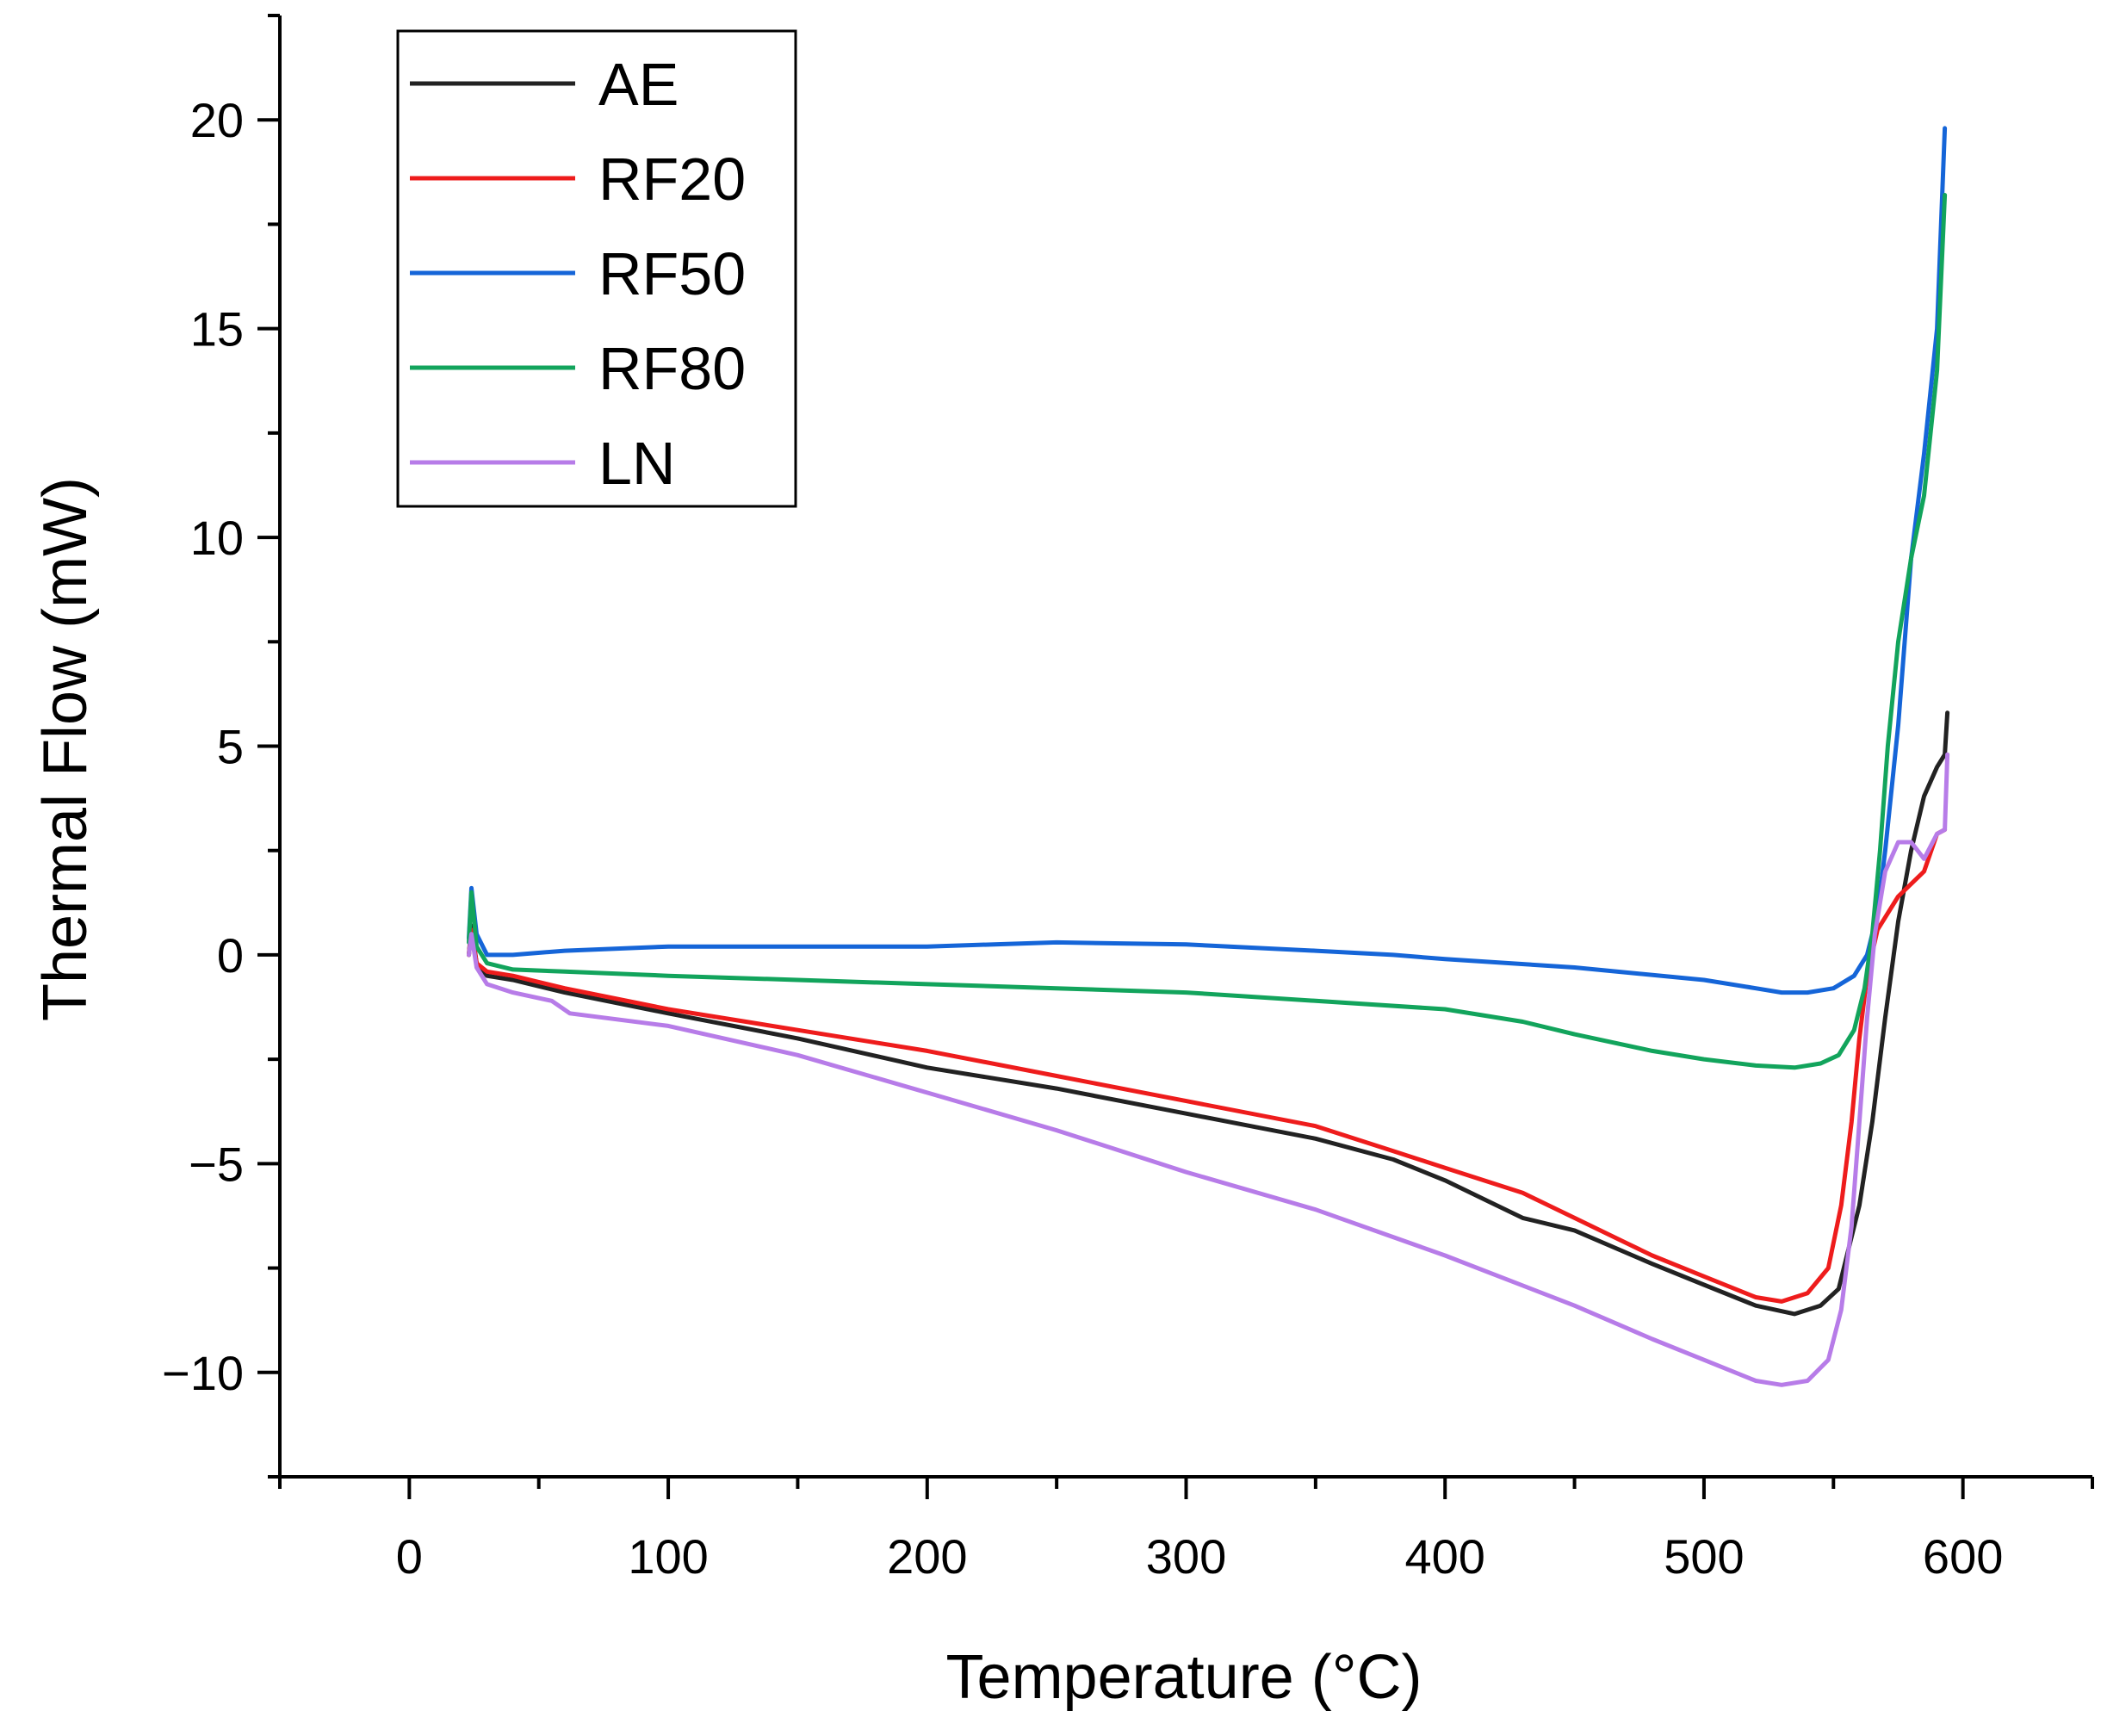  I want to click on x-tick-label: 200, so click(927, 1557).